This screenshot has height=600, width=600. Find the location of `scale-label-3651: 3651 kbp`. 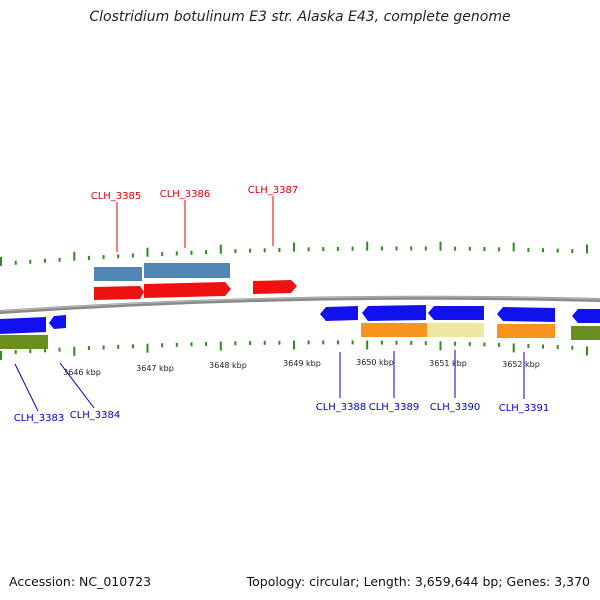

scale-label-3651: 3651 kbp is located at coordinates (448, 363).